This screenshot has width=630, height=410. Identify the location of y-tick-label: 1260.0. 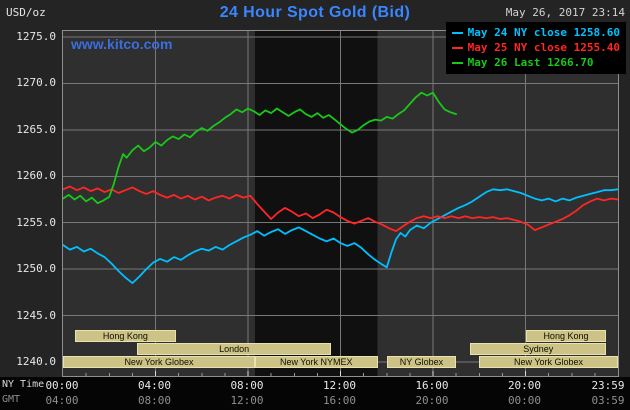
(36, 176).